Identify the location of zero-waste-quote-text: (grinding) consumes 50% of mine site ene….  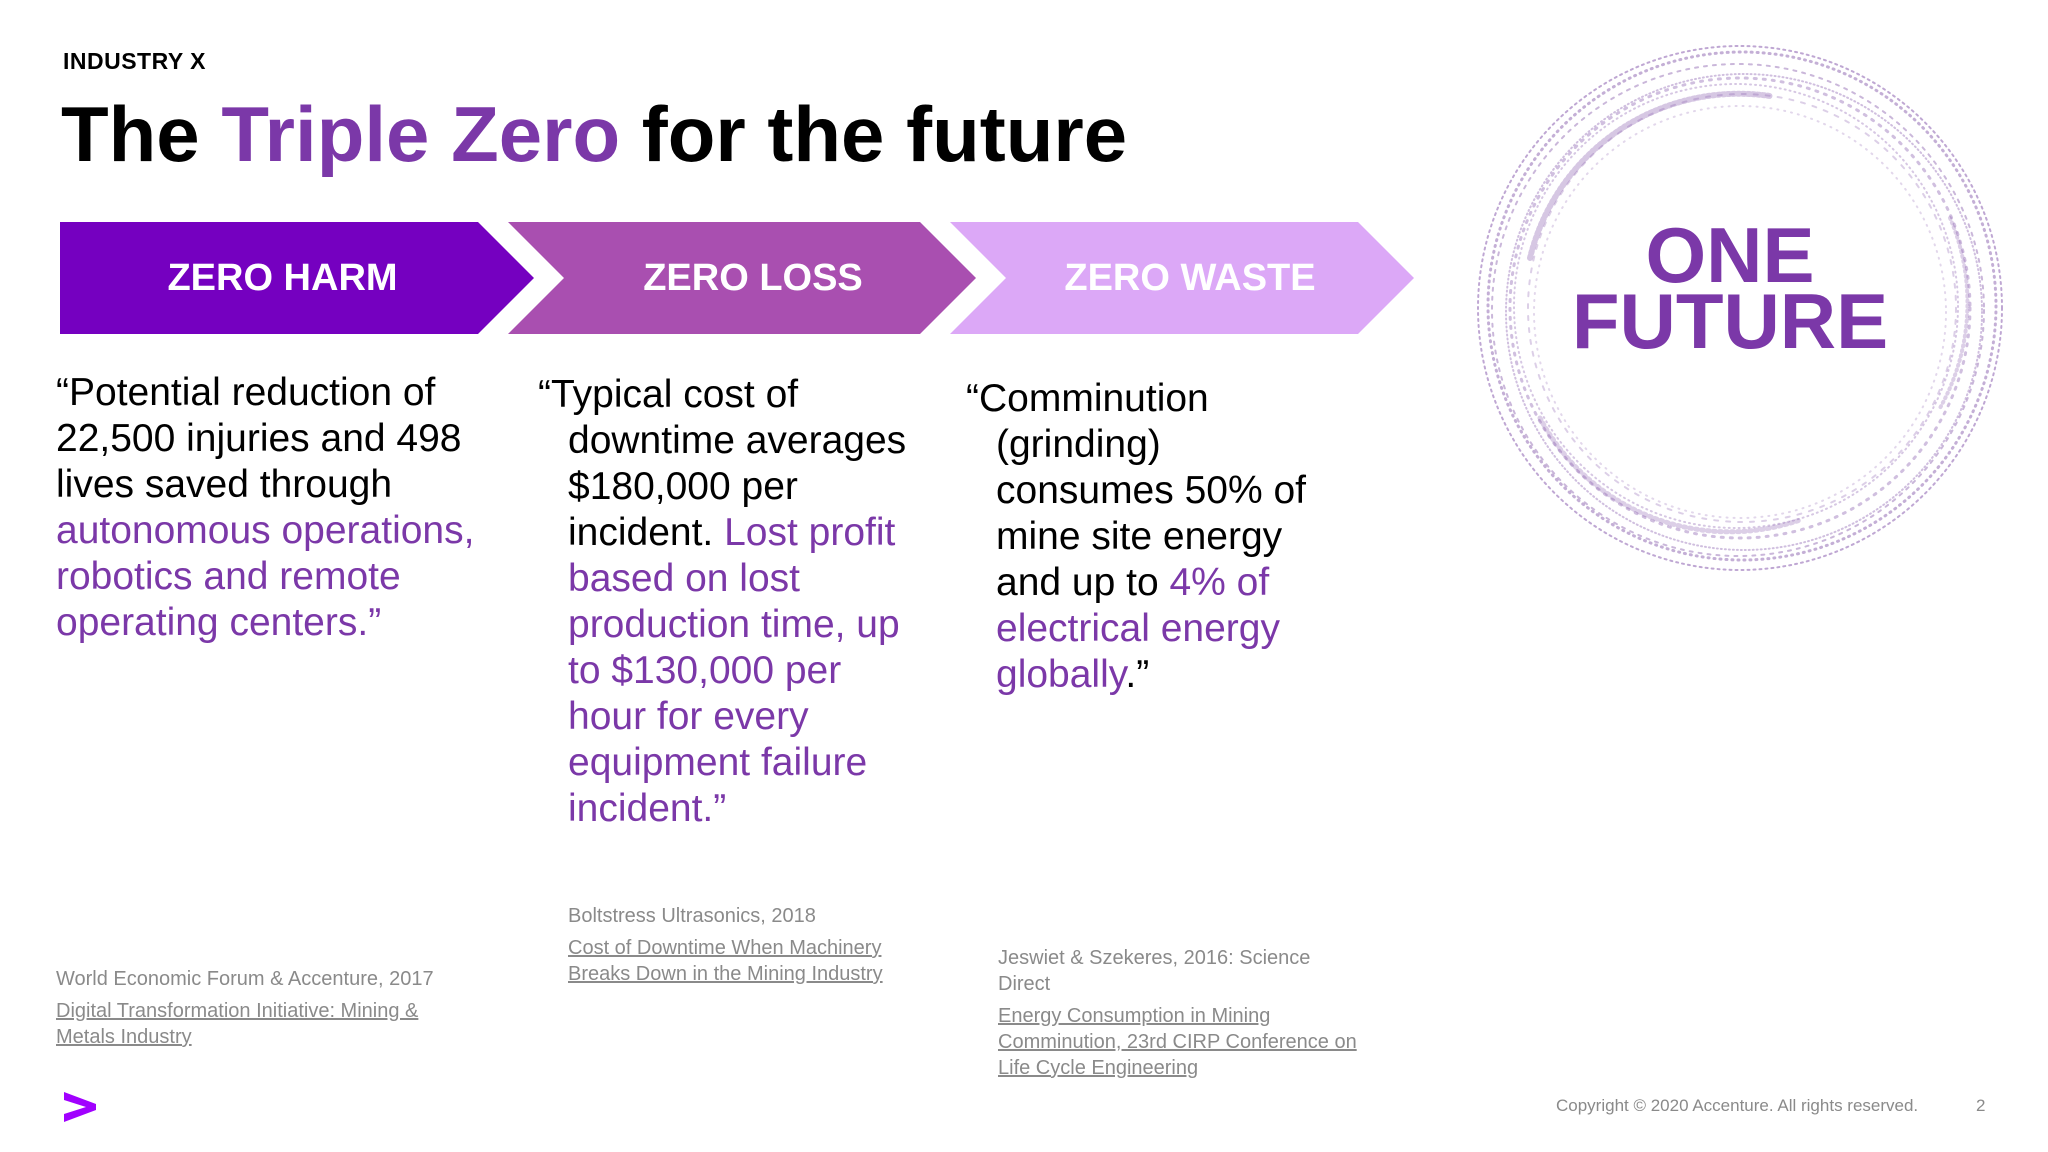
(1151, 513).